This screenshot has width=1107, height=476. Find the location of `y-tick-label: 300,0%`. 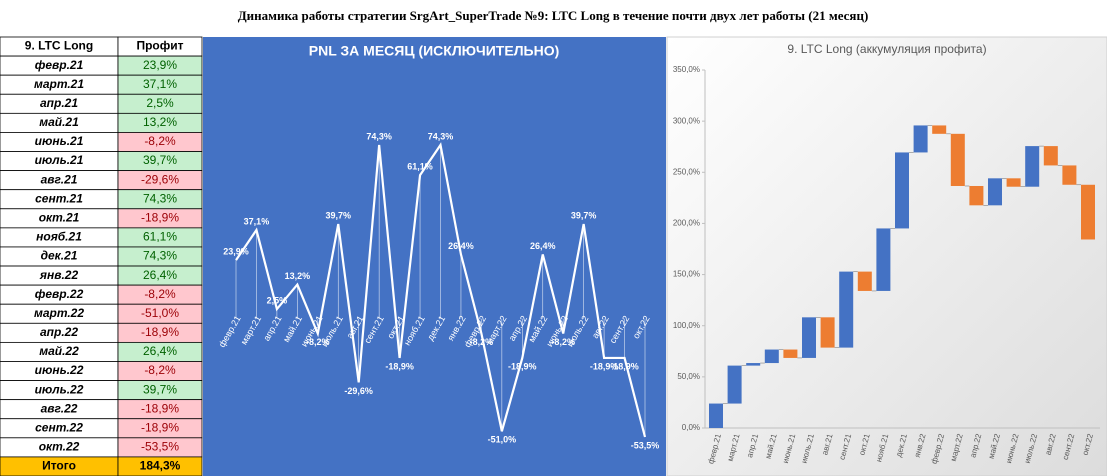

y-tick-label: 300,0% is located at coordinates (686, 120).